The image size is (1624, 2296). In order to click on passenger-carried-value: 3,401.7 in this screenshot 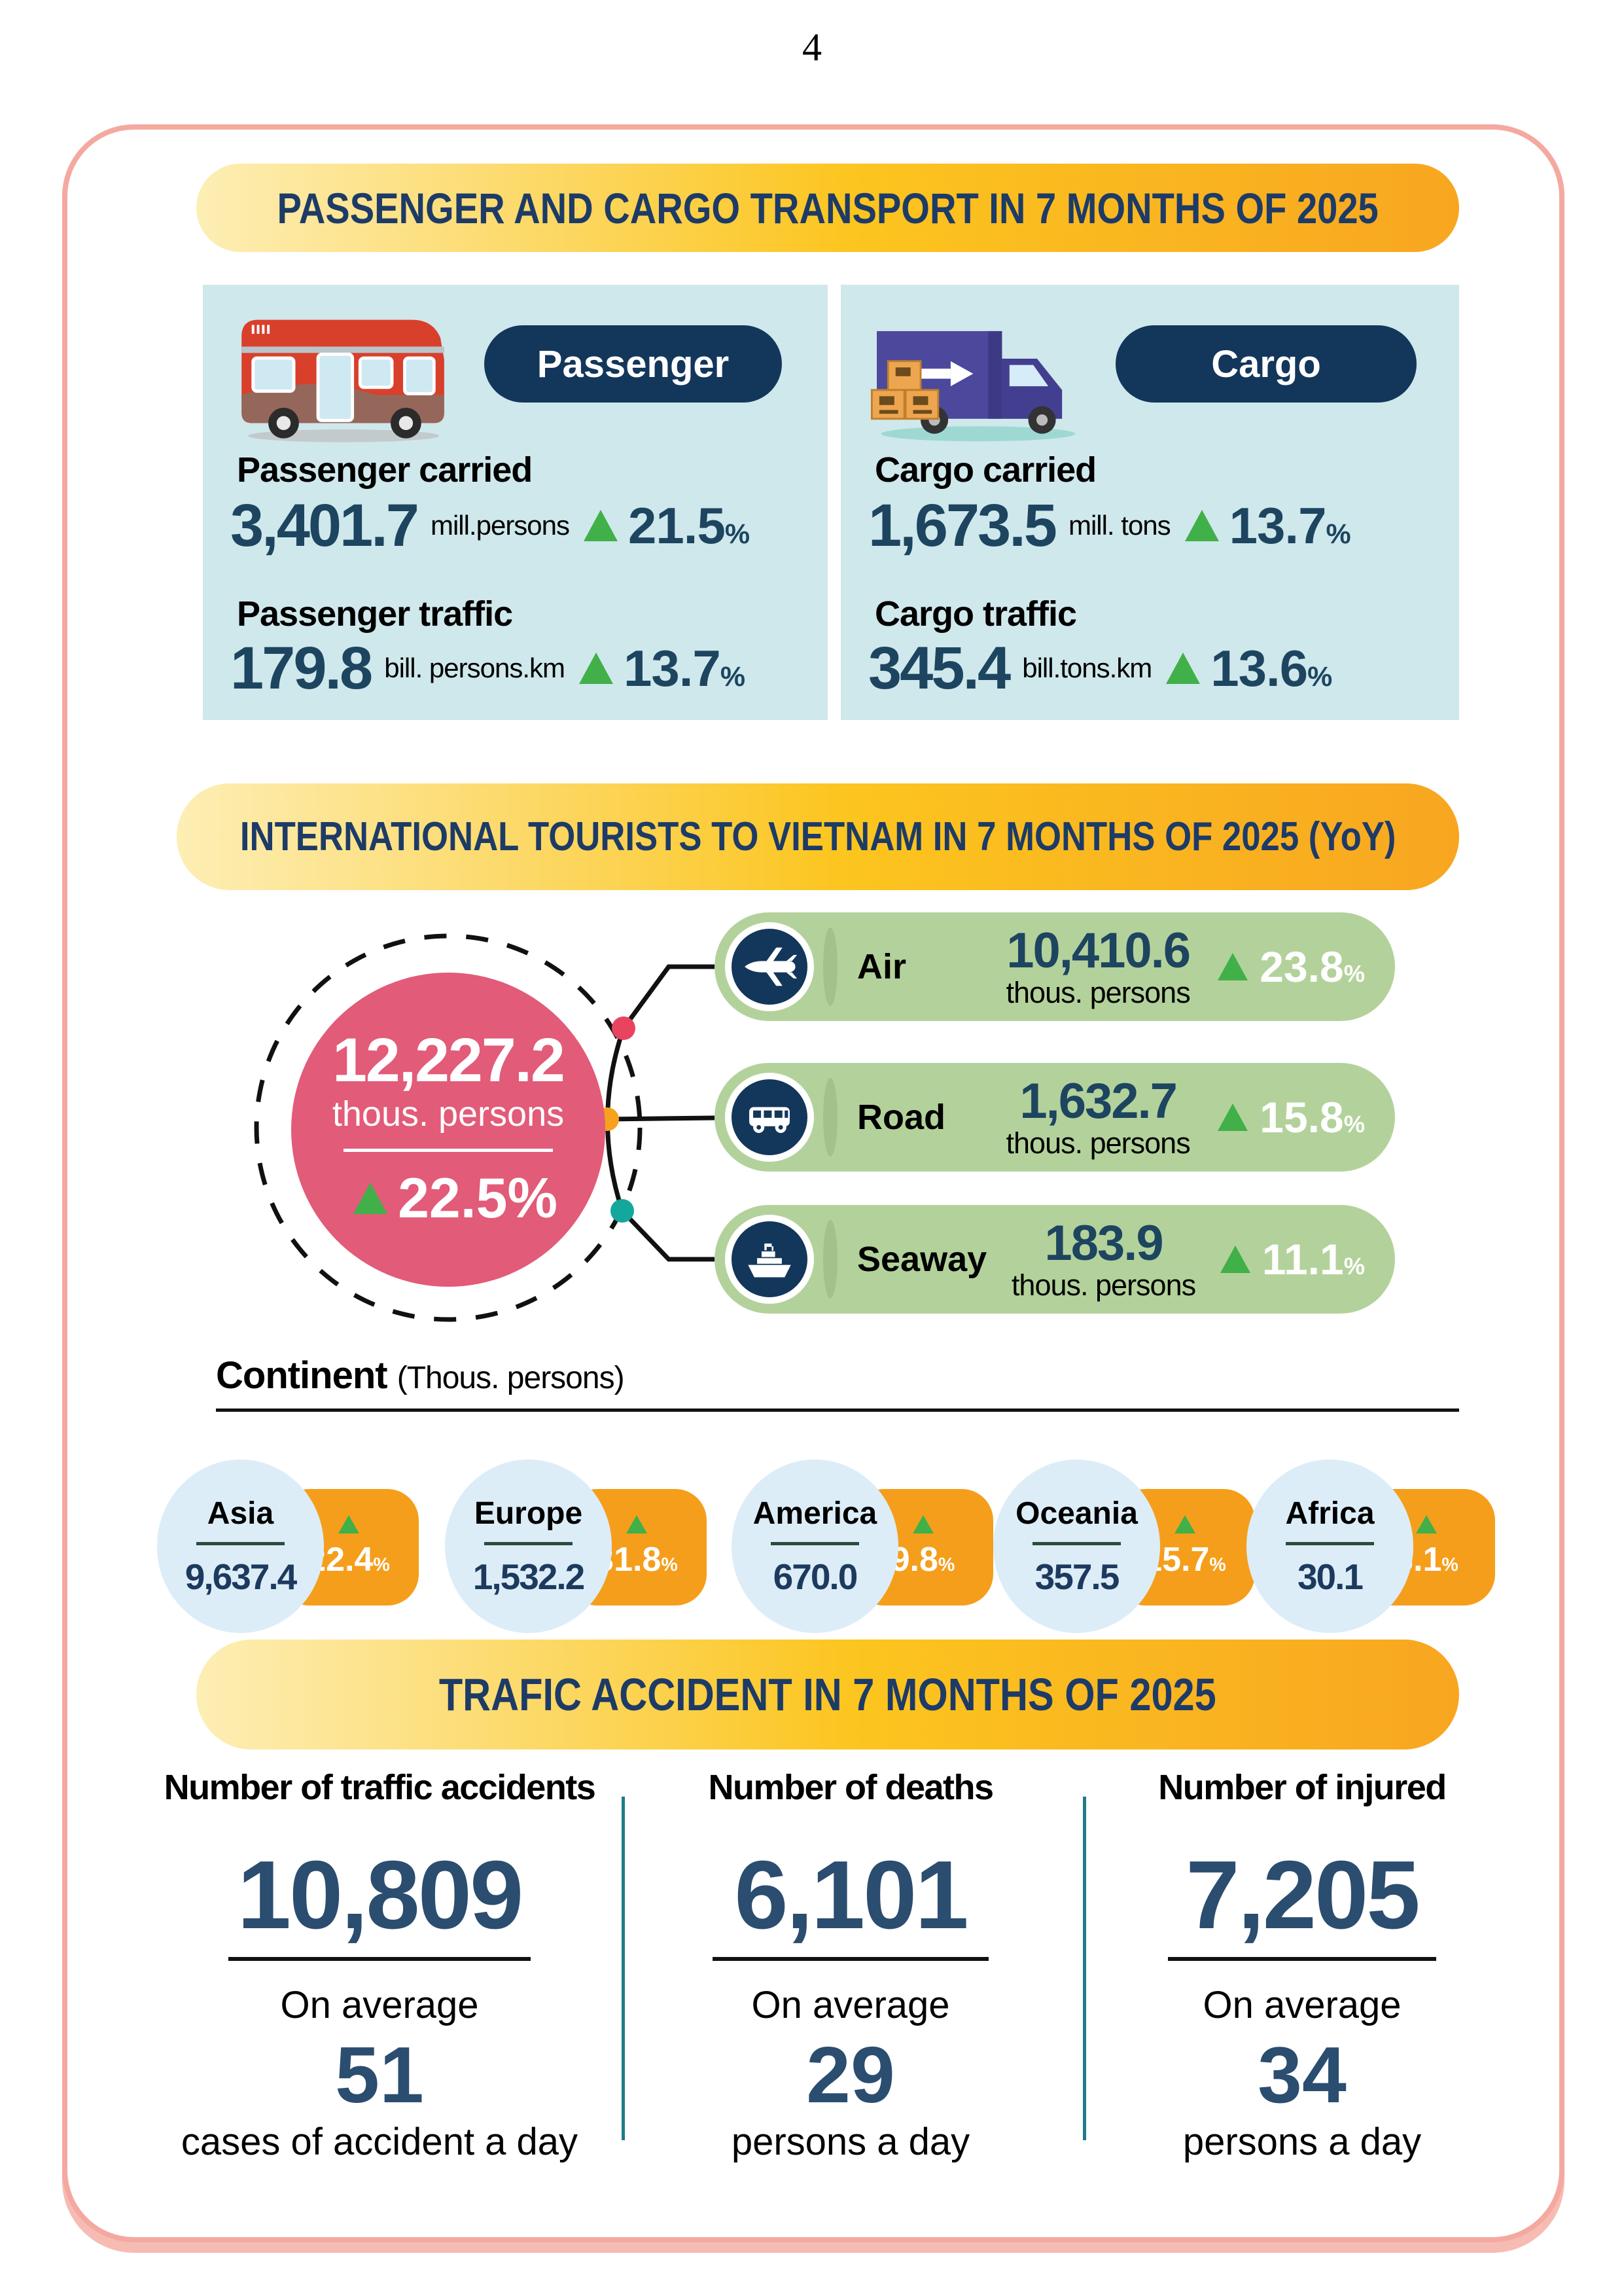, I will do `click(324, 525)`.